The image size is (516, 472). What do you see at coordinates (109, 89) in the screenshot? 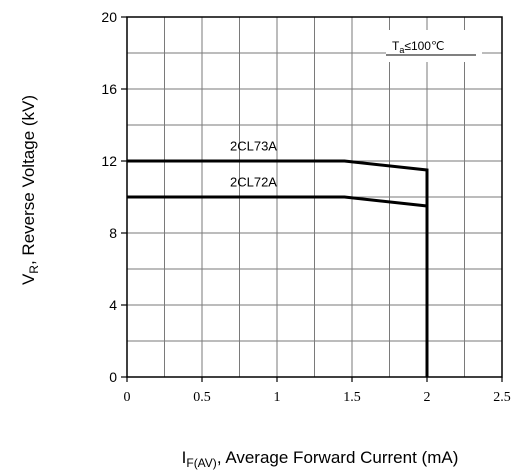
I see `y-tick-label: 16` at bounding box center [109, 89].